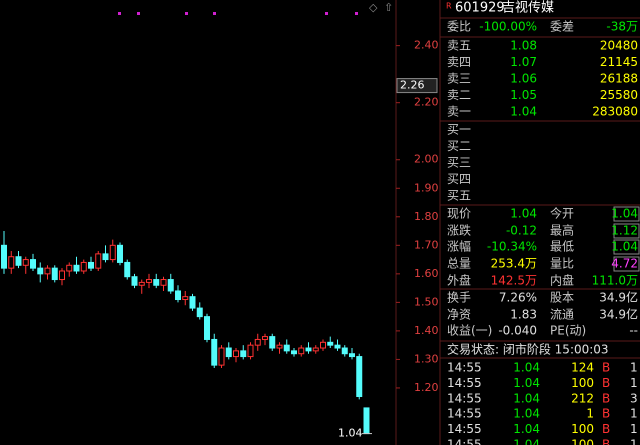 The height and width of the screenshot is (445, 640). I want to click on up-icon: ⇧, so click(388, 7).